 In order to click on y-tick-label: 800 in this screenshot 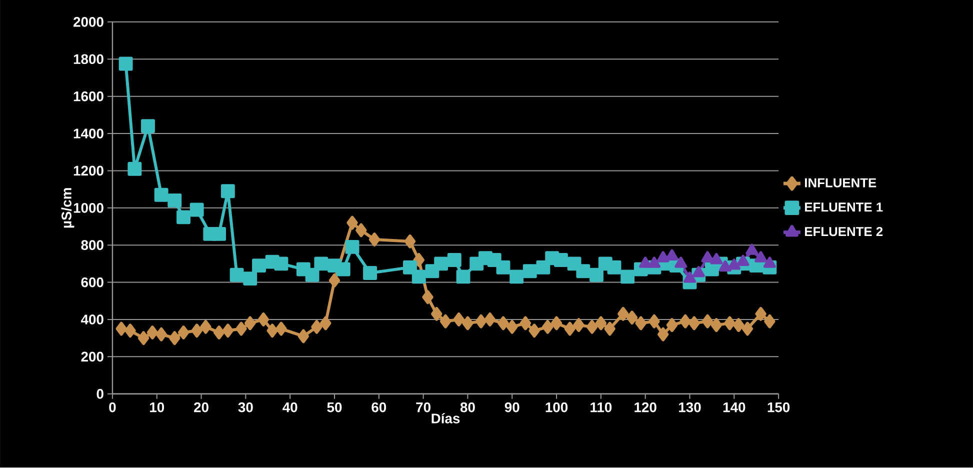, I will do `click(92, 245)`.